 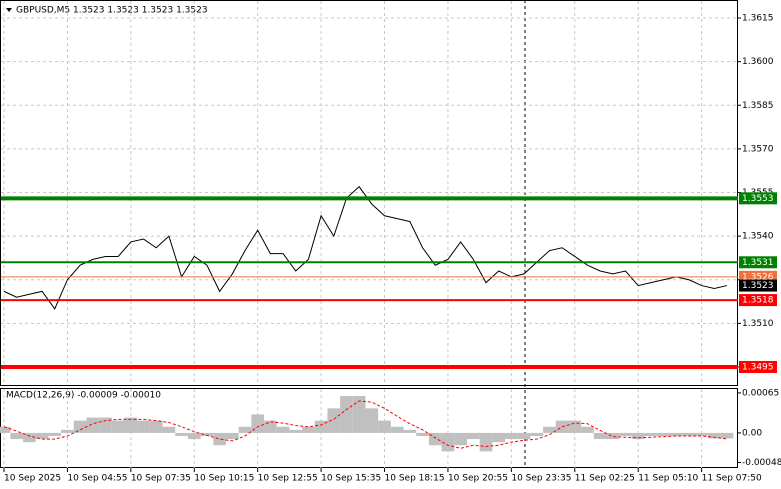 I want to click on y-tick-label: 1.3585, so click(x=758, y=106).